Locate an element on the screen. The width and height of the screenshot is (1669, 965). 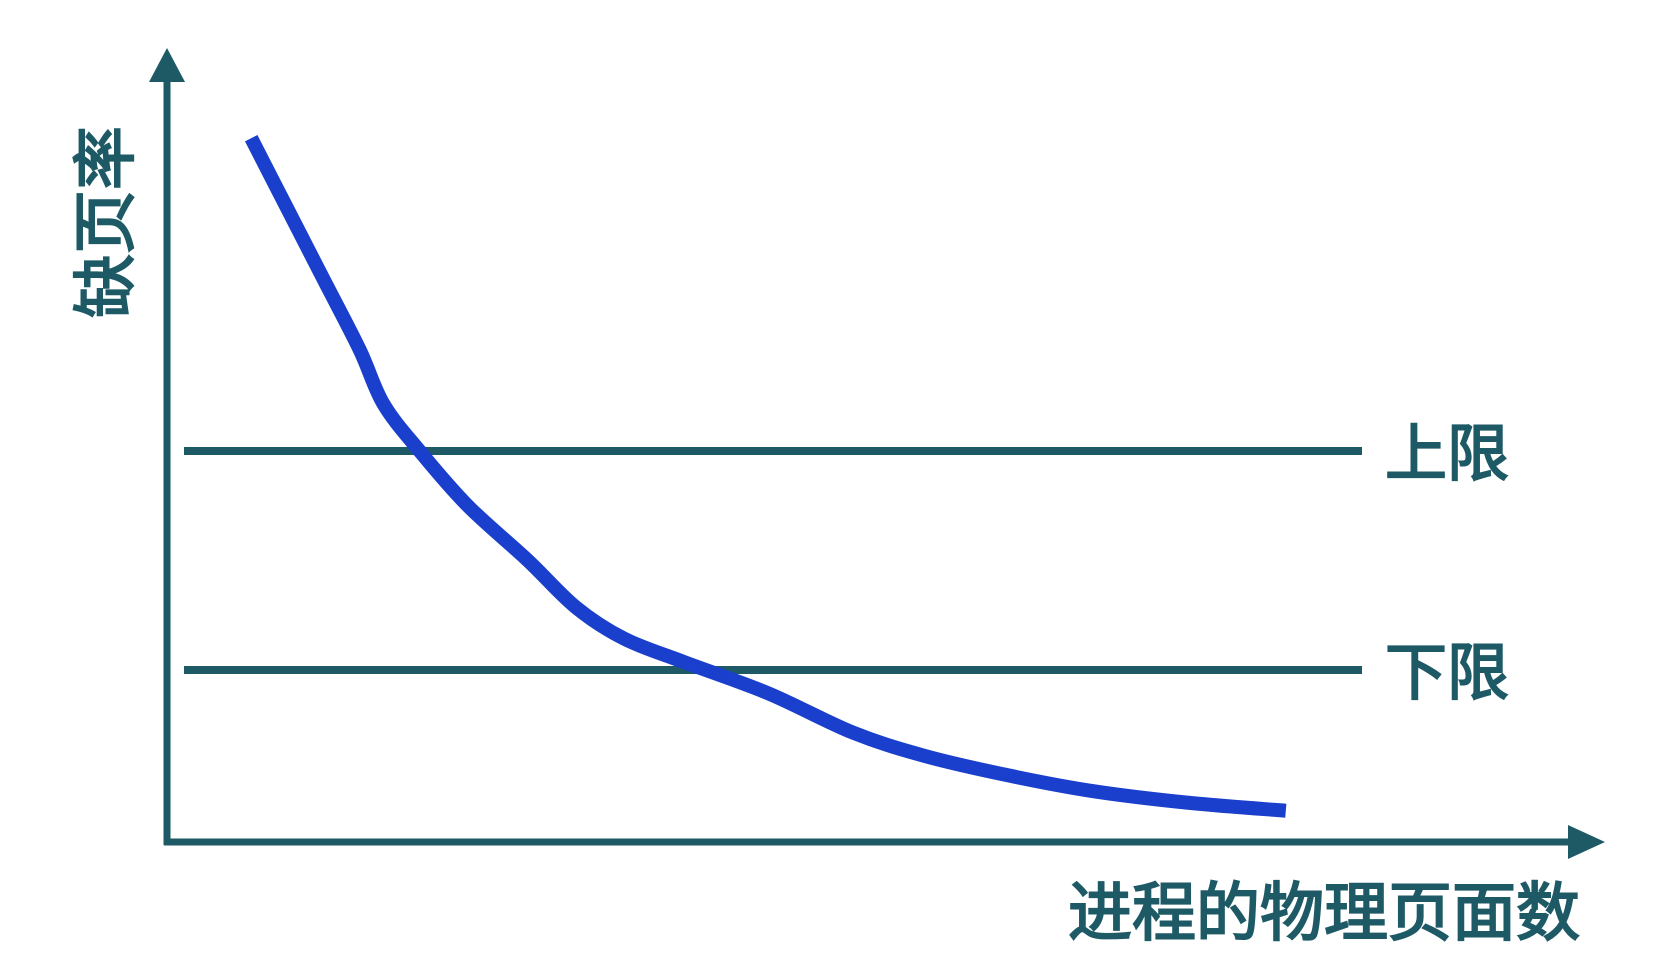
y-axis-arrowhead is located at coordinates (167, 65).